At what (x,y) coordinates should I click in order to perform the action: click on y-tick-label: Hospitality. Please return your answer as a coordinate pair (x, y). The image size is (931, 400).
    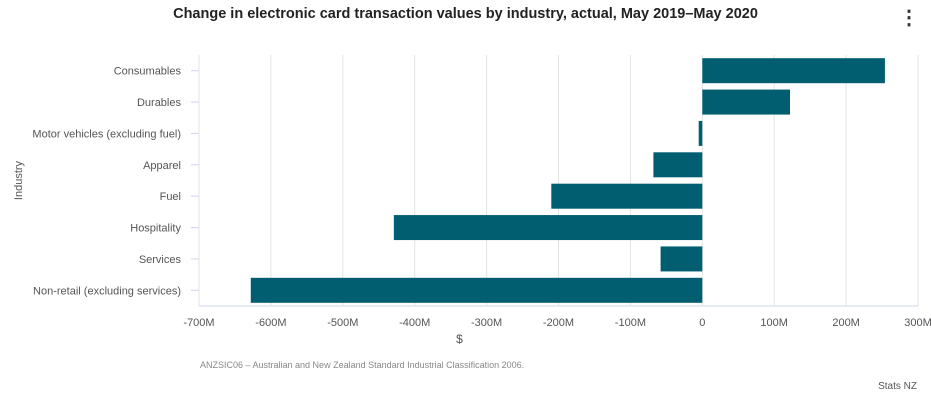
    Looking at the image, I should click on (155, 229).